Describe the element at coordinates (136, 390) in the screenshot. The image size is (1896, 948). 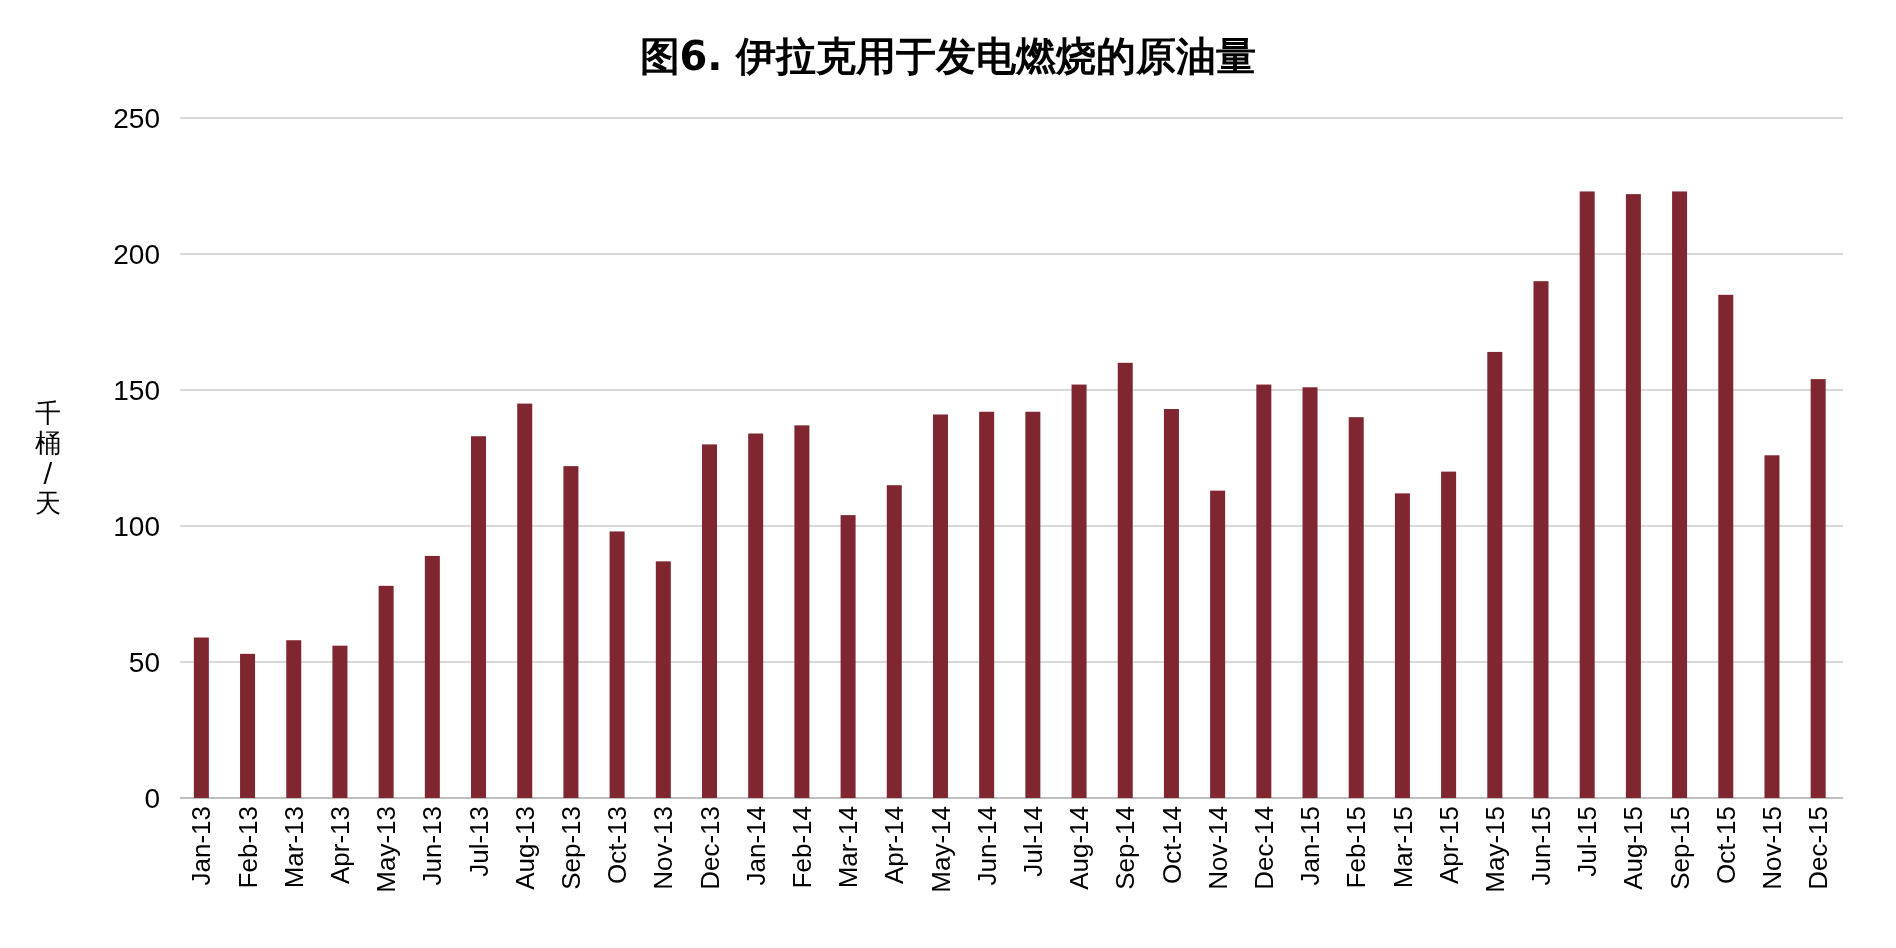
I see `y-tick-label: 150` at that location.